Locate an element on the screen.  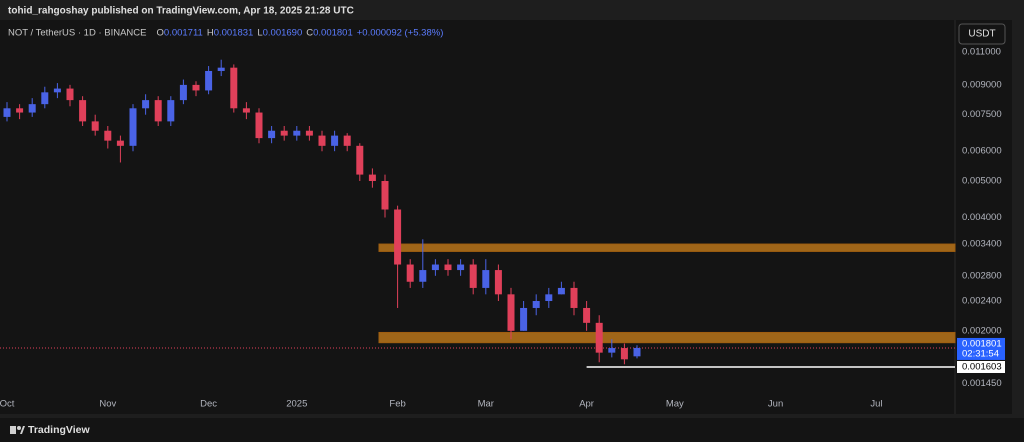
y-tick-label: 0.004000 is located at coordinates (982, 217).